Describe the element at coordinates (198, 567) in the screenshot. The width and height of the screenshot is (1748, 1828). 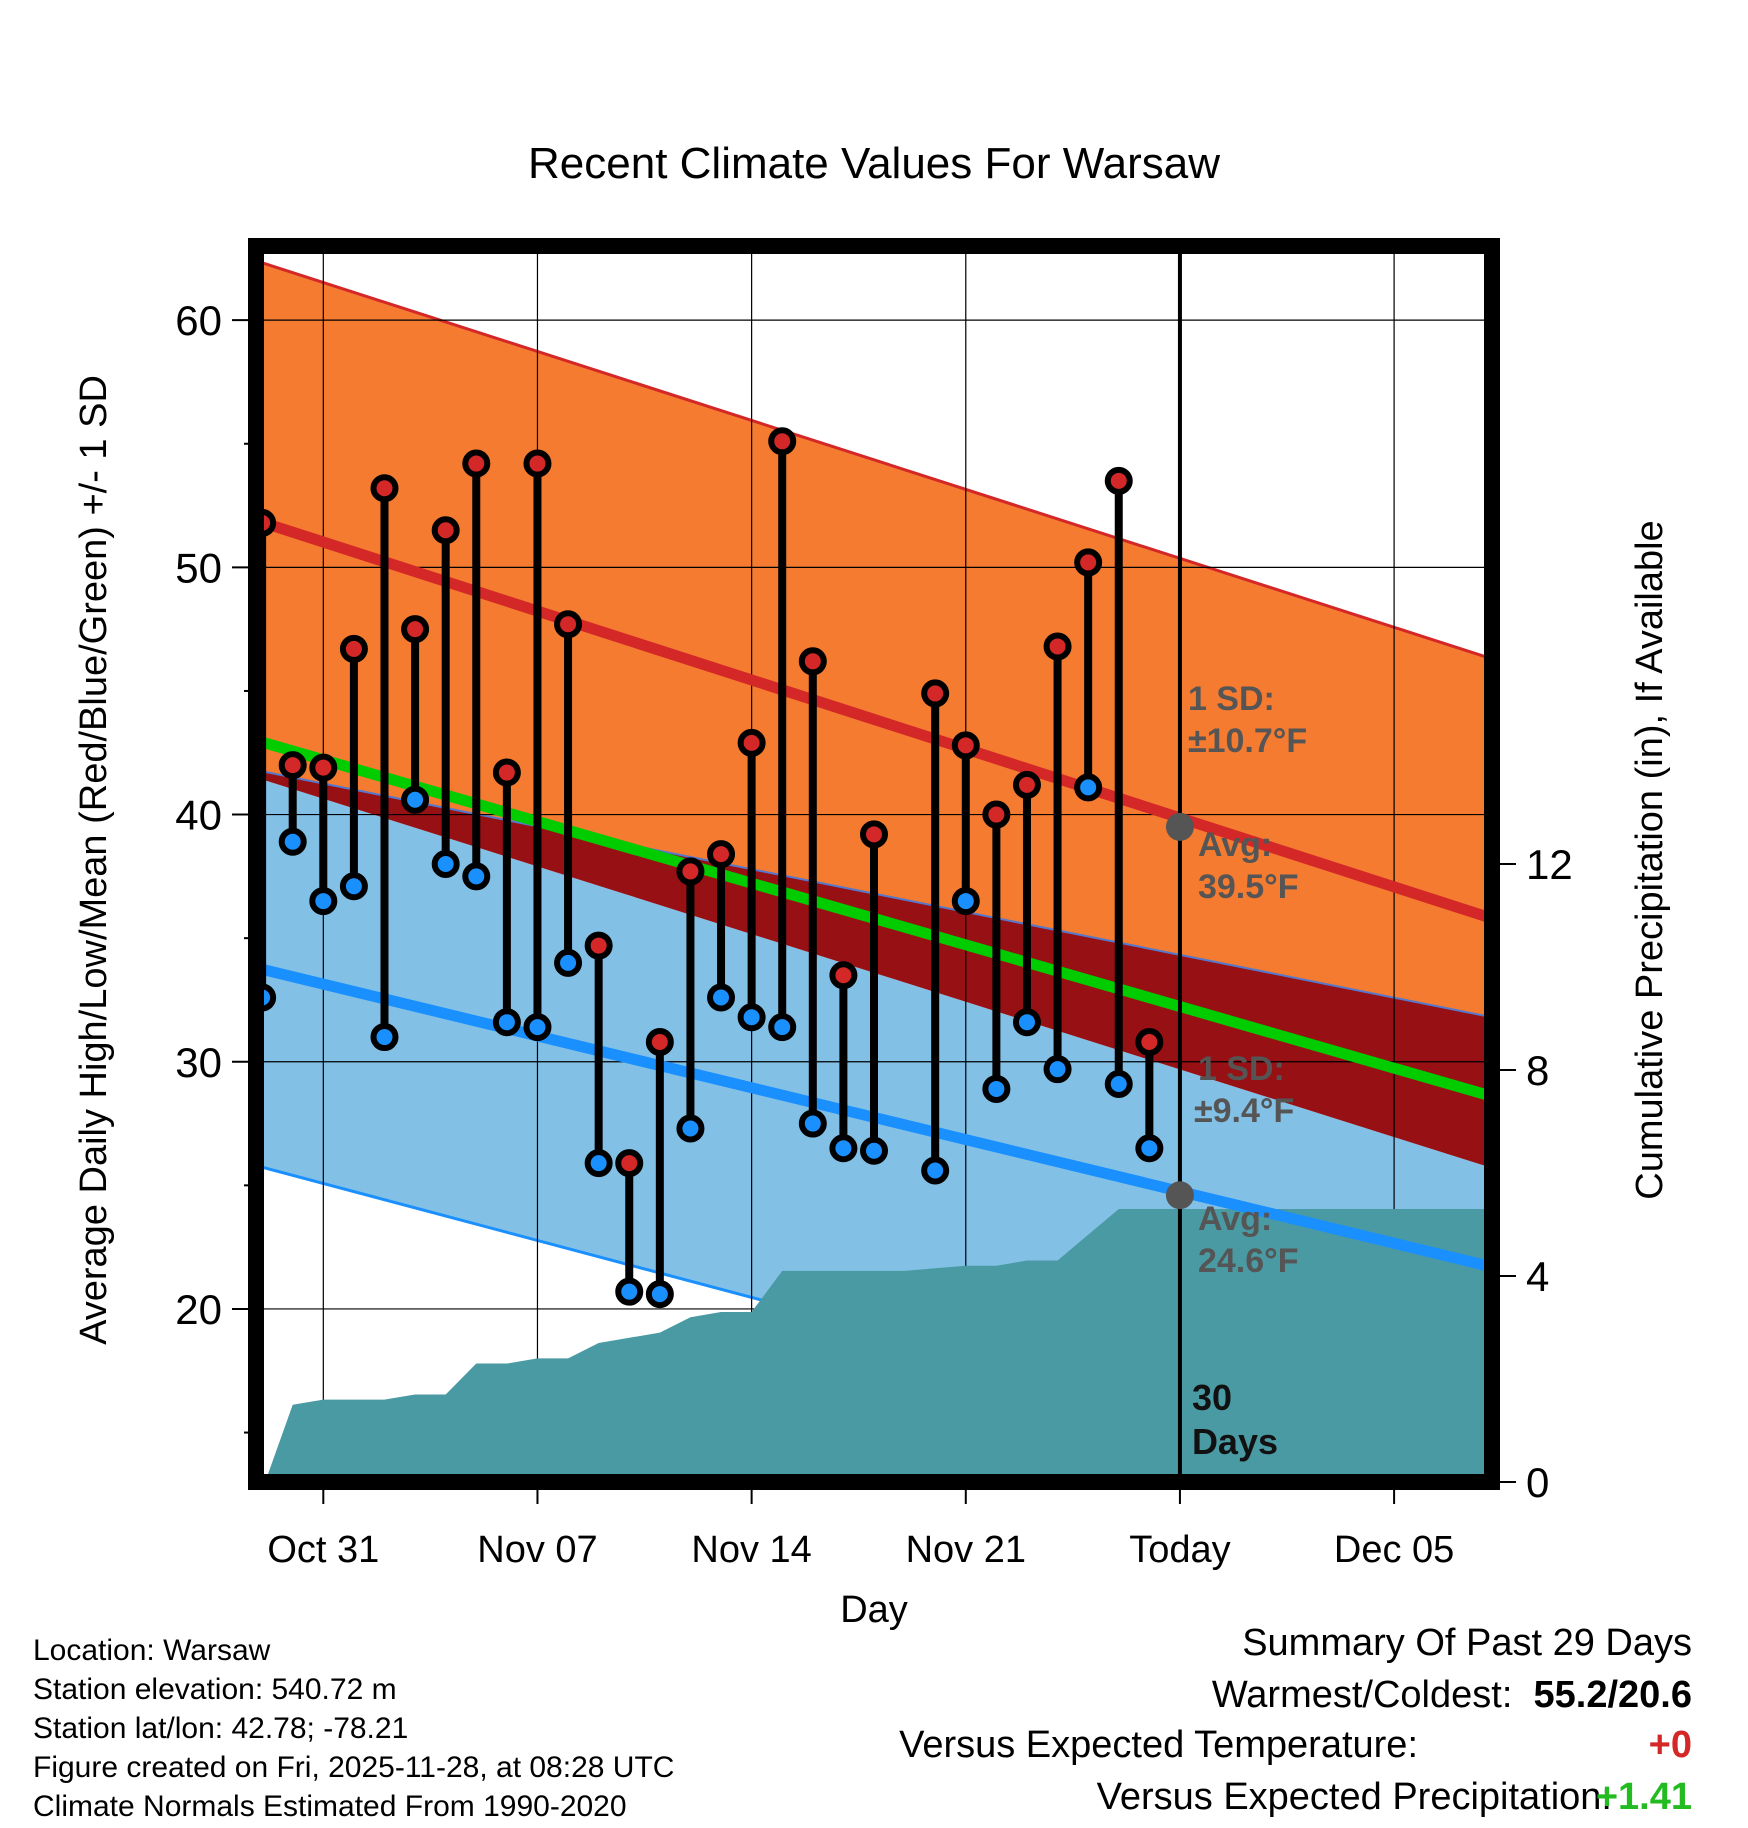
I see `y-tick-label: 50` at that location.